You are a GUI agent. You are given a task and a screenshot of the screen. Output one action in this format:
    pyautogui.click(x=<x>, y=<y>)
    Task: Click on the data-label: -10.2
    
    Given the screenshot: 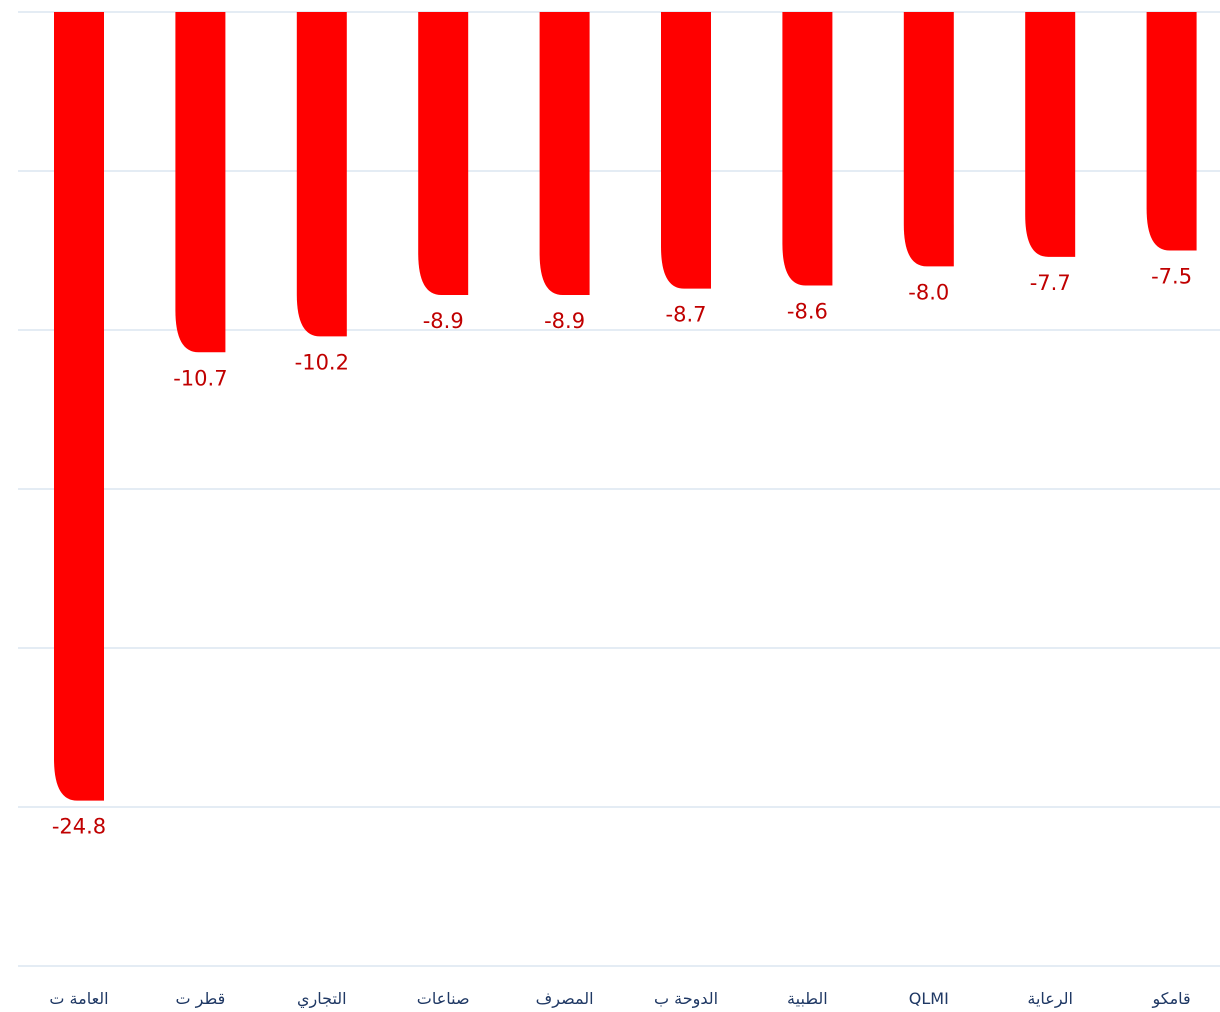 What is the action you would take?
    pyautogui.click(x=322, y=362)
    